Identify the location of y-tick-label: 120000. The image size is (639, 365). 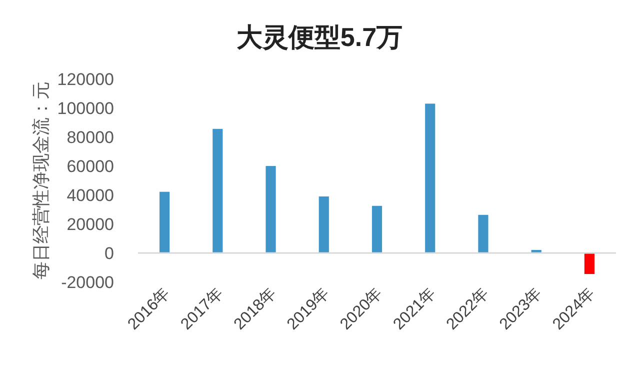
(85, 79).